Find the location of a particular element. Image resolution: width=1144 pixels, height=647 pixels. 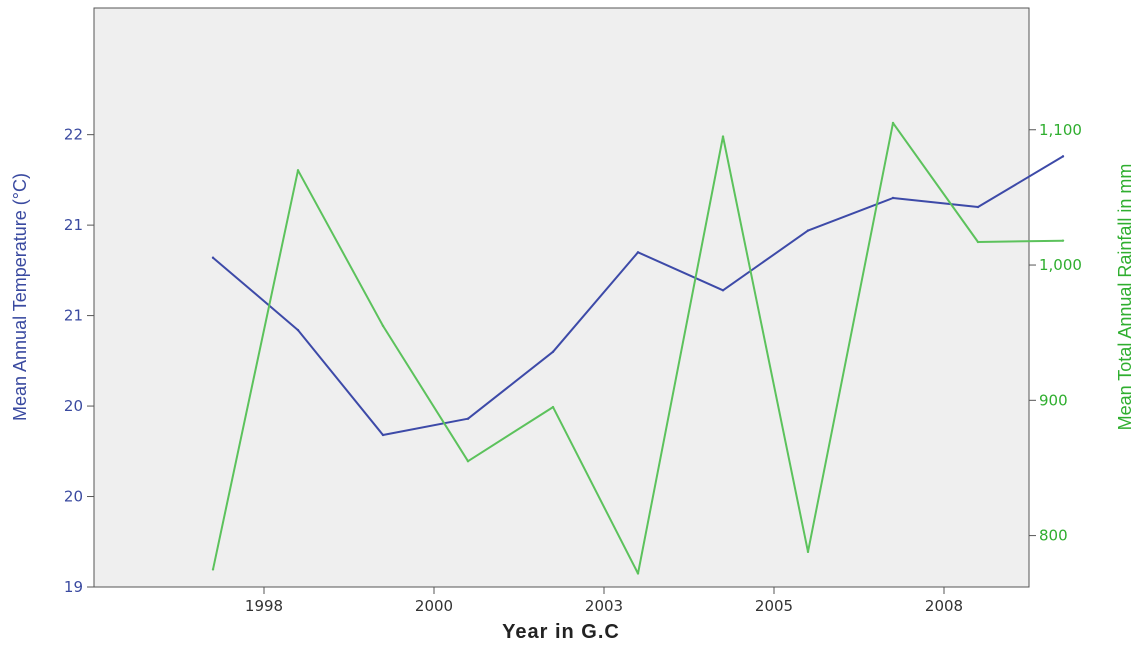

x-tick-label: 2005 is located at coordinates (774, 606).